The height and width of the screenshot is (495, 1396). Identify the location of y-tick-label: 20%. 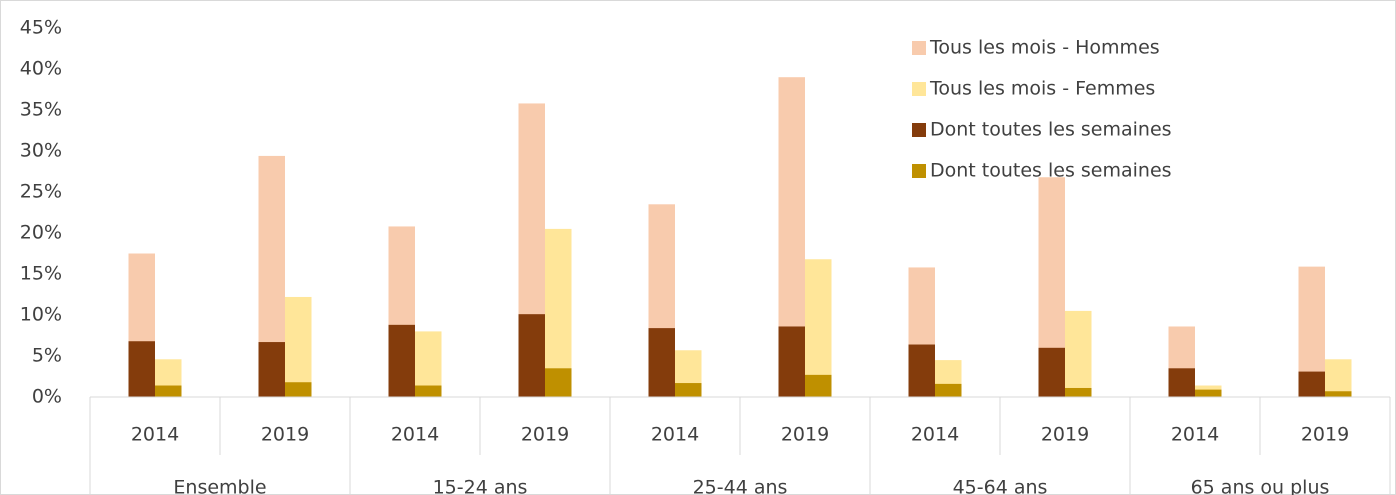
(41, 233).